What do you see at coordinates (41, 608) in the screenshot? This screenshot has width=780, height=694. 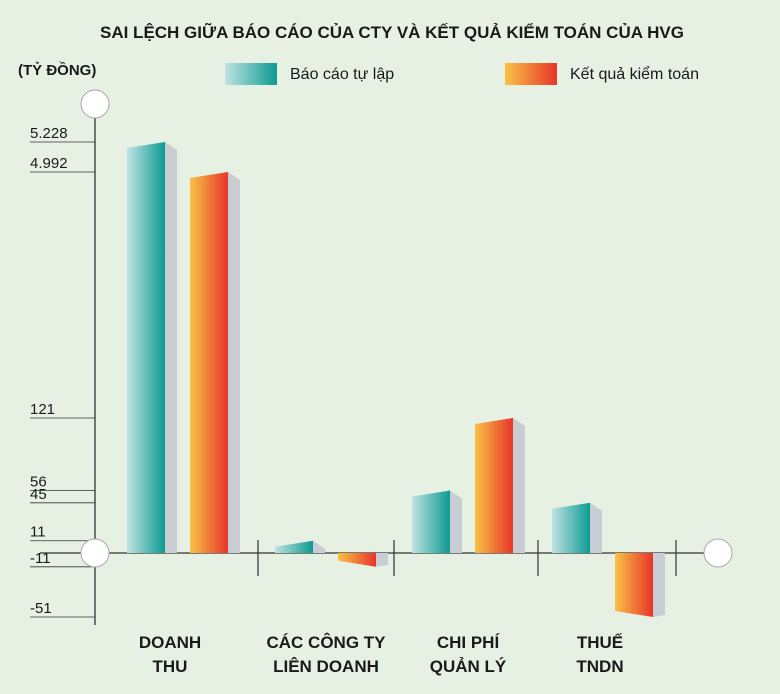 I see `y-tick-label: -51` at bounding box center [41, 608].